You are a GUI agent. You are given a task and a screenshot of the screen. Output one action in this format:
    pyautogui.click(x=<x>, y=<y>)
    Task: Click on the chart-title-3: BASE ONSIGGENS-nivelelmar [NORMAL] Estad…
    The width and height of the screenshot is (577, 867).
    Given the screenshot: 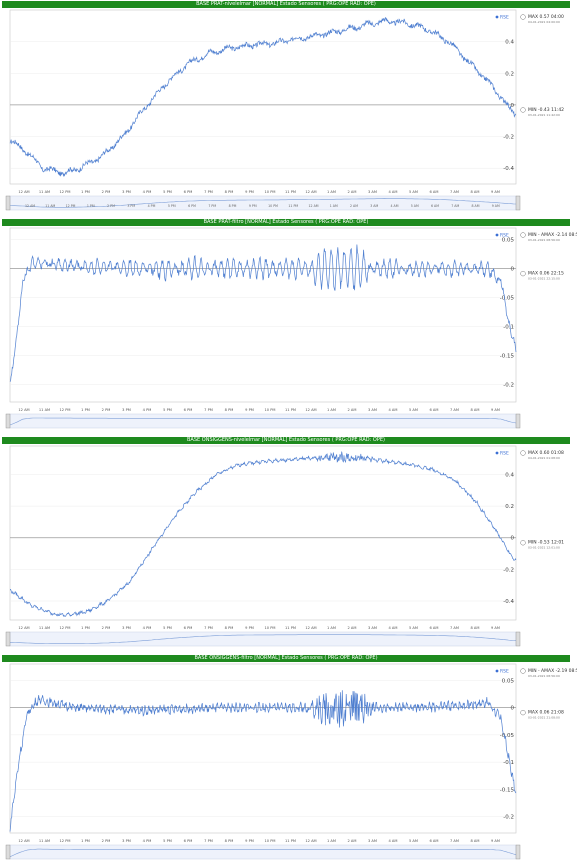 What is the action you would take?
    pyautogui.click(x=286, y=440)
    